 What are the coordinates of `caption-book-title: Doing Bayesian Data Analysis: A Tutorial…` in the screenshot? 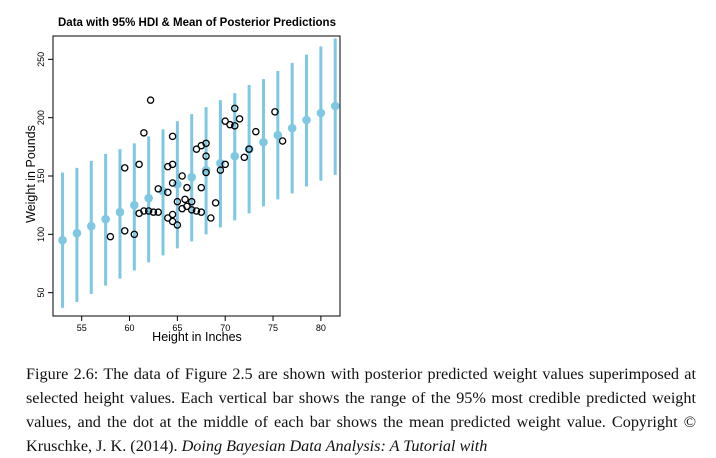 It's located at (334, 446).